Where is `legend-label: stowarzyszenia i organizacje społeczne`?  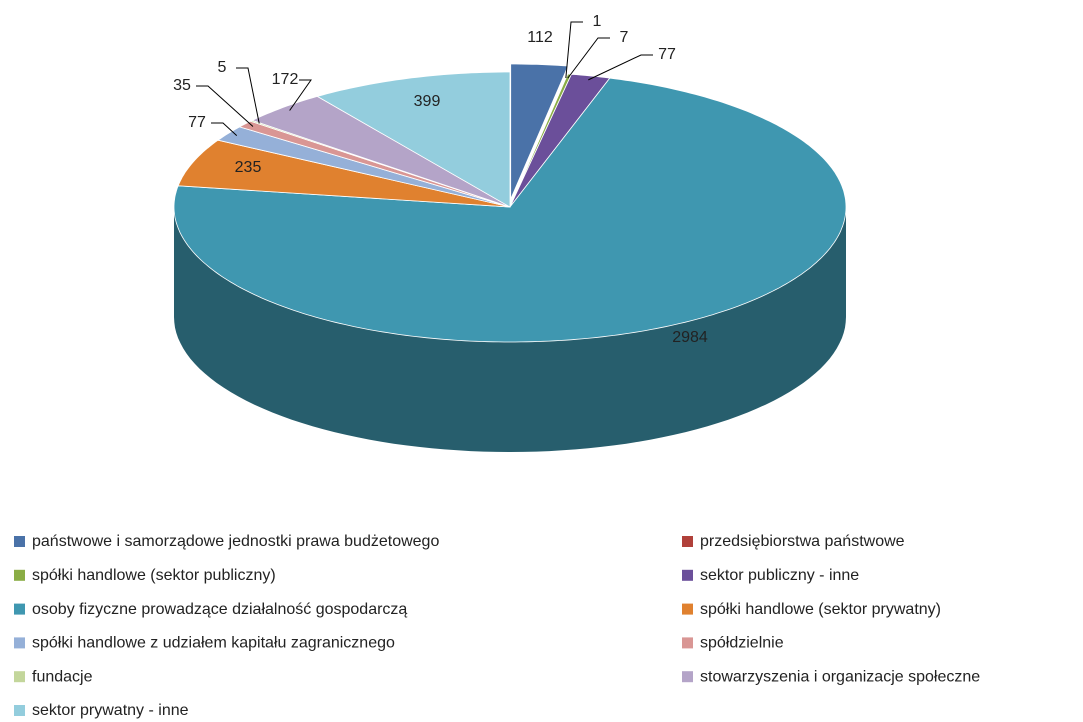 legend-label: stowarzyszenia i organizacje społeczne is located at coordinates (840, 676).